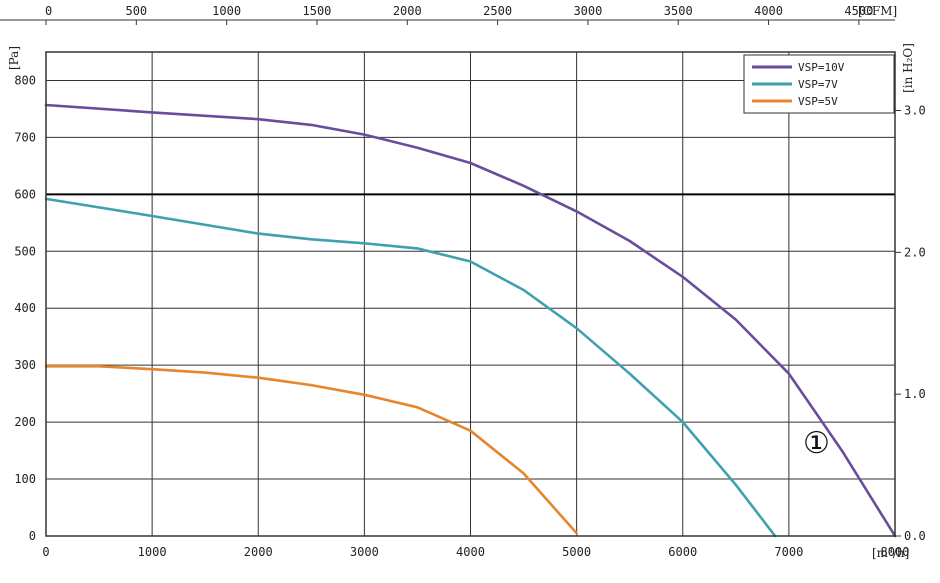  What do you see at coordinates (25, 80) in the screenshot?
I see `y-left-tick-800: 800` at bounding box center [25, 80].